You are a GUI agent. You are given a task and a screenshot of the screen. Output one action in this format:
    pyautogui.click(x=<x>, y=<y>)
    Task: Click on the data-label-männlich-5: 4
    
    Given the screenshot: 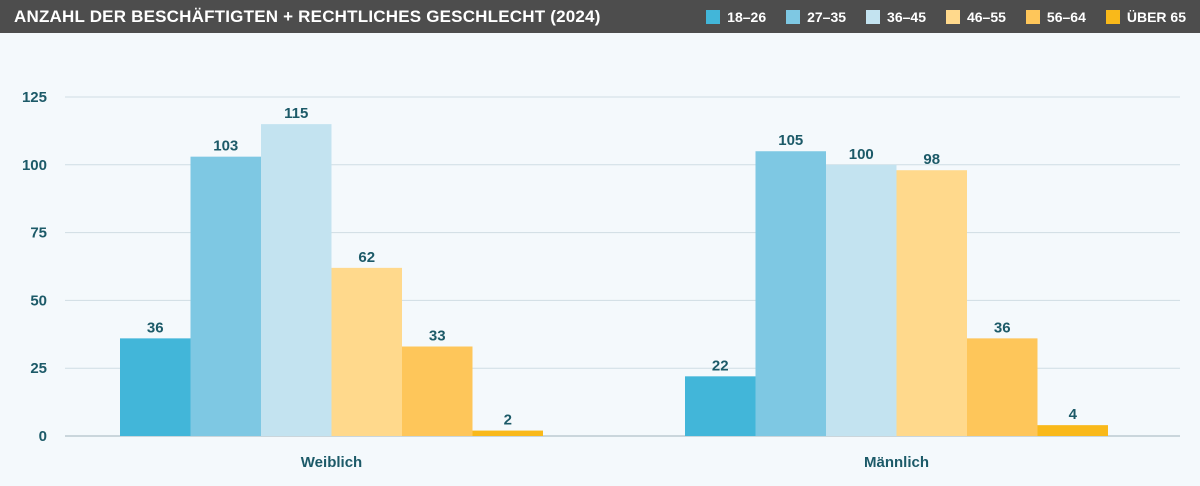 What is the action you would take?
    pyautogui.click(x=1073, y=414)
    